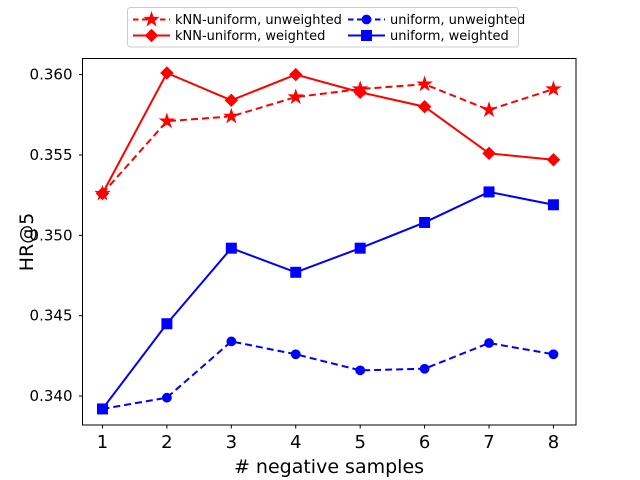  What do you see at coordinates (102, 442) in the screenshot?
I see `x-tick-label: 1` at bounding box center [102, 442].